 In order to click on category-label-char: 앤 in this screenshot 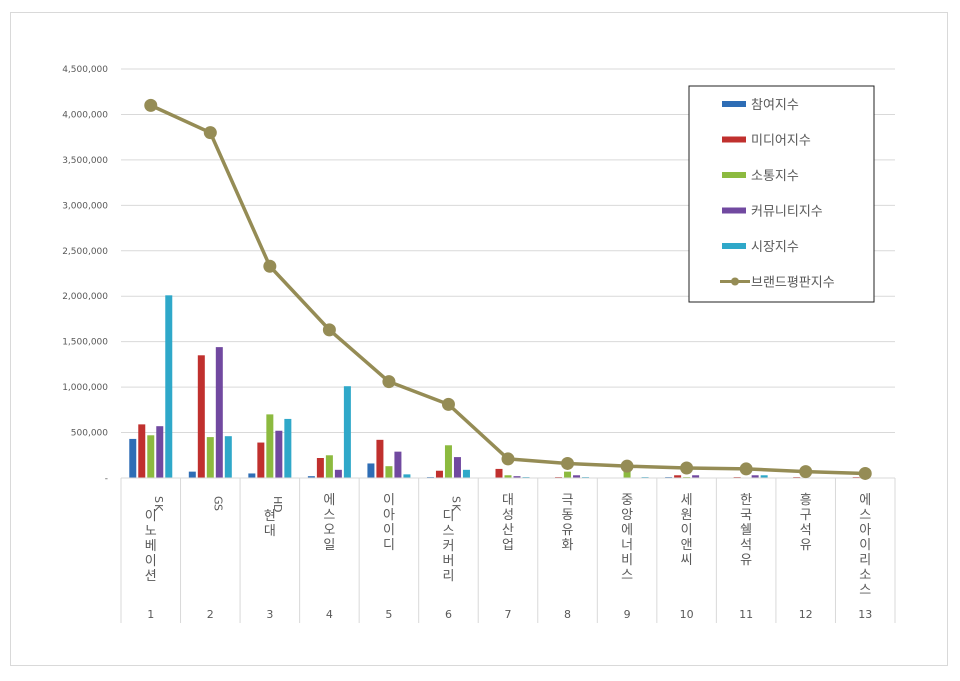, I will do `click(687, 545)`.